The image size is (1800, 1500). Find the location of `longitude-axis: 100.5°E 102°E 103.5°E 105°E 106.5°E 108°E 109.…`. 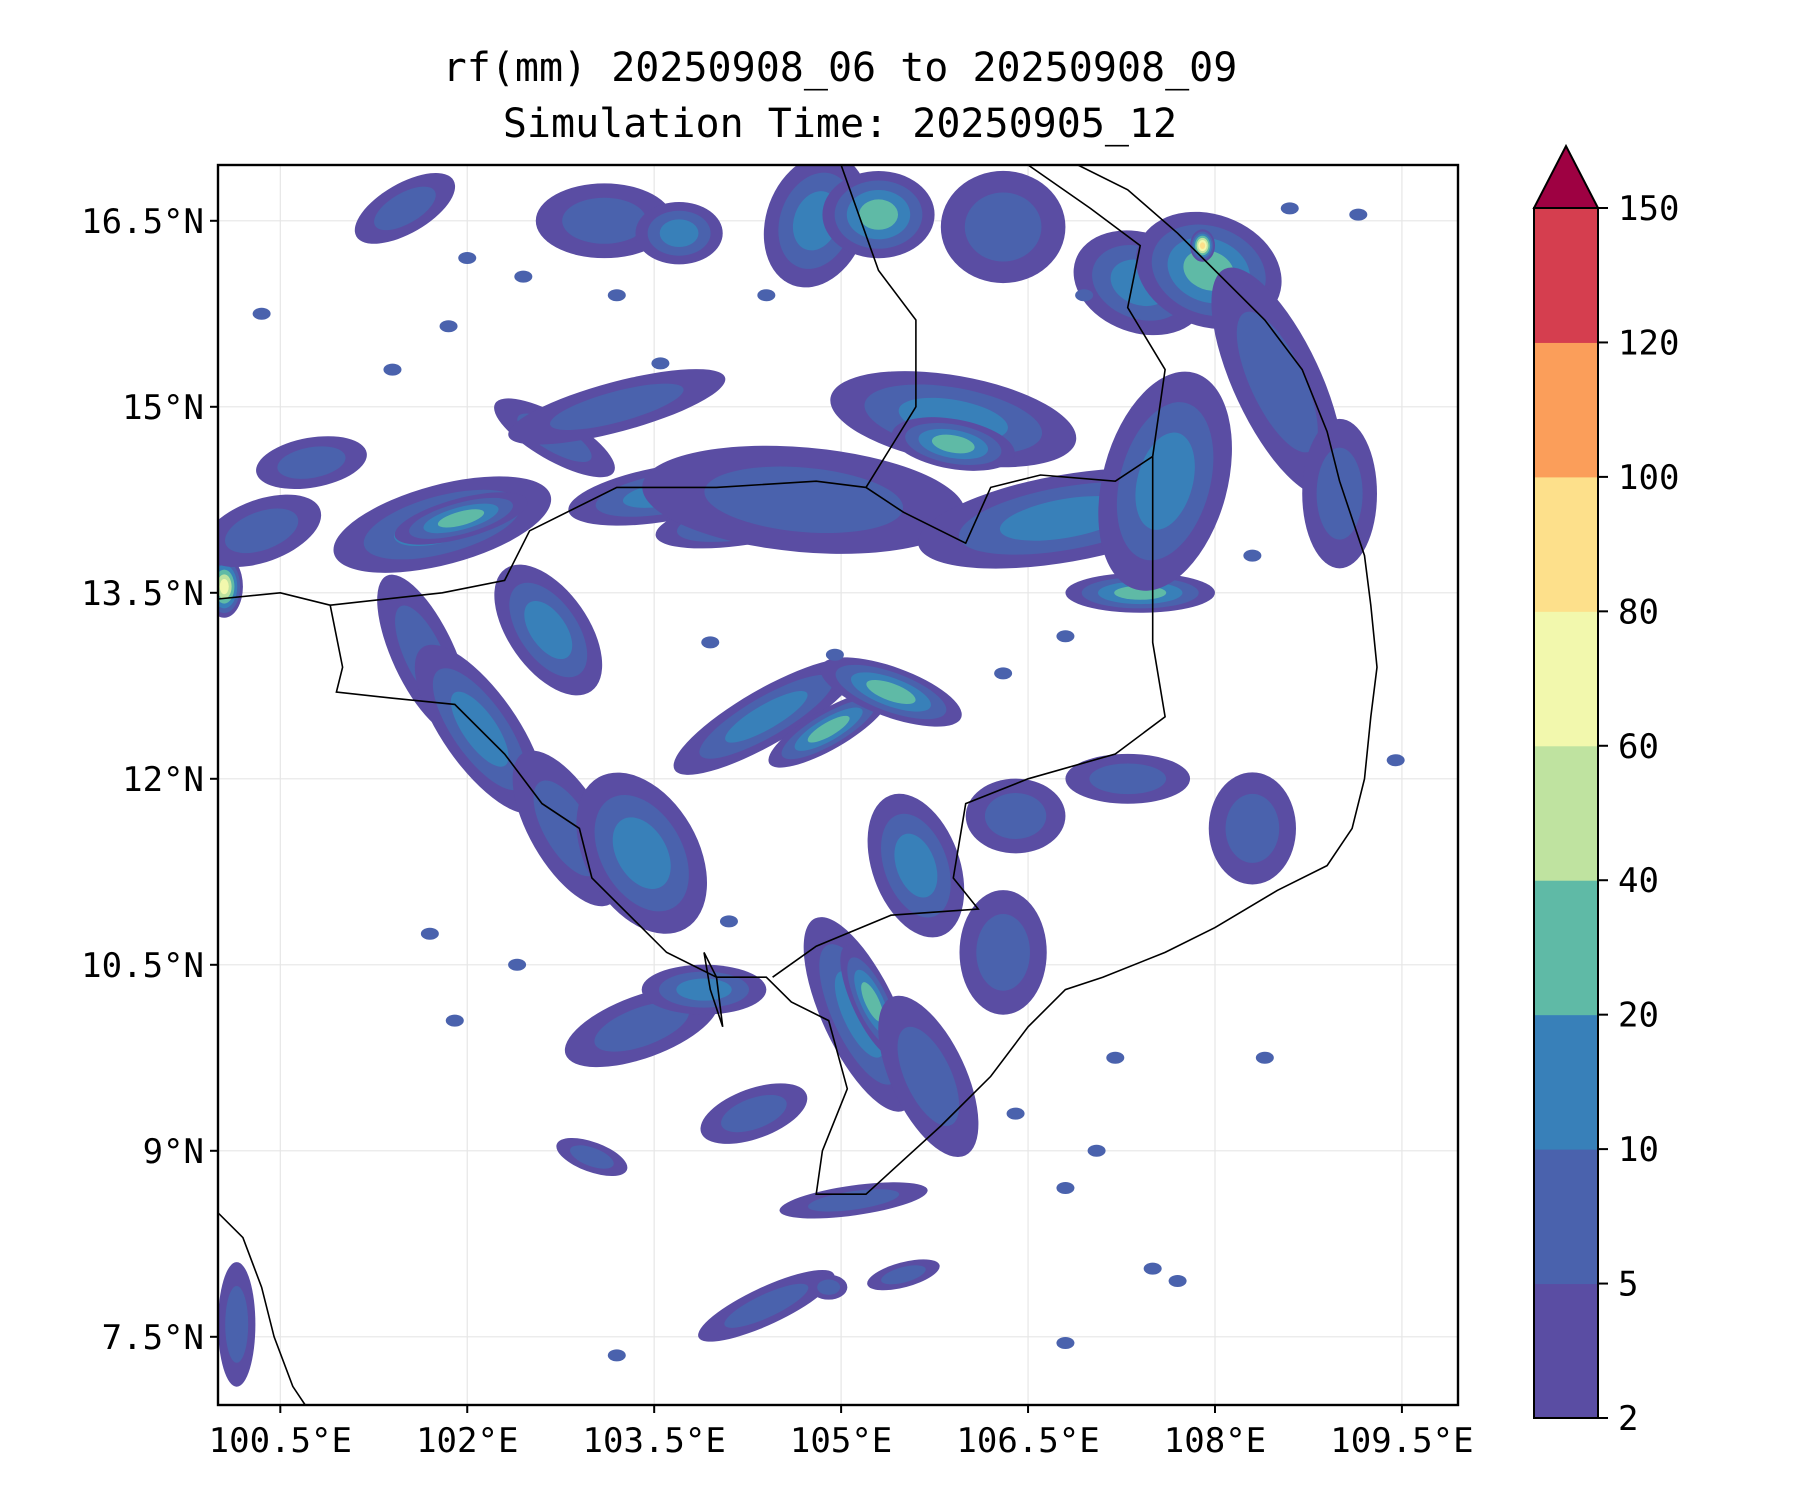

longitude-axis: 100.5°E 102°E 103.5°E 105°E 106.5°E 108°E 109.… is located at coordinates (841, 1433).